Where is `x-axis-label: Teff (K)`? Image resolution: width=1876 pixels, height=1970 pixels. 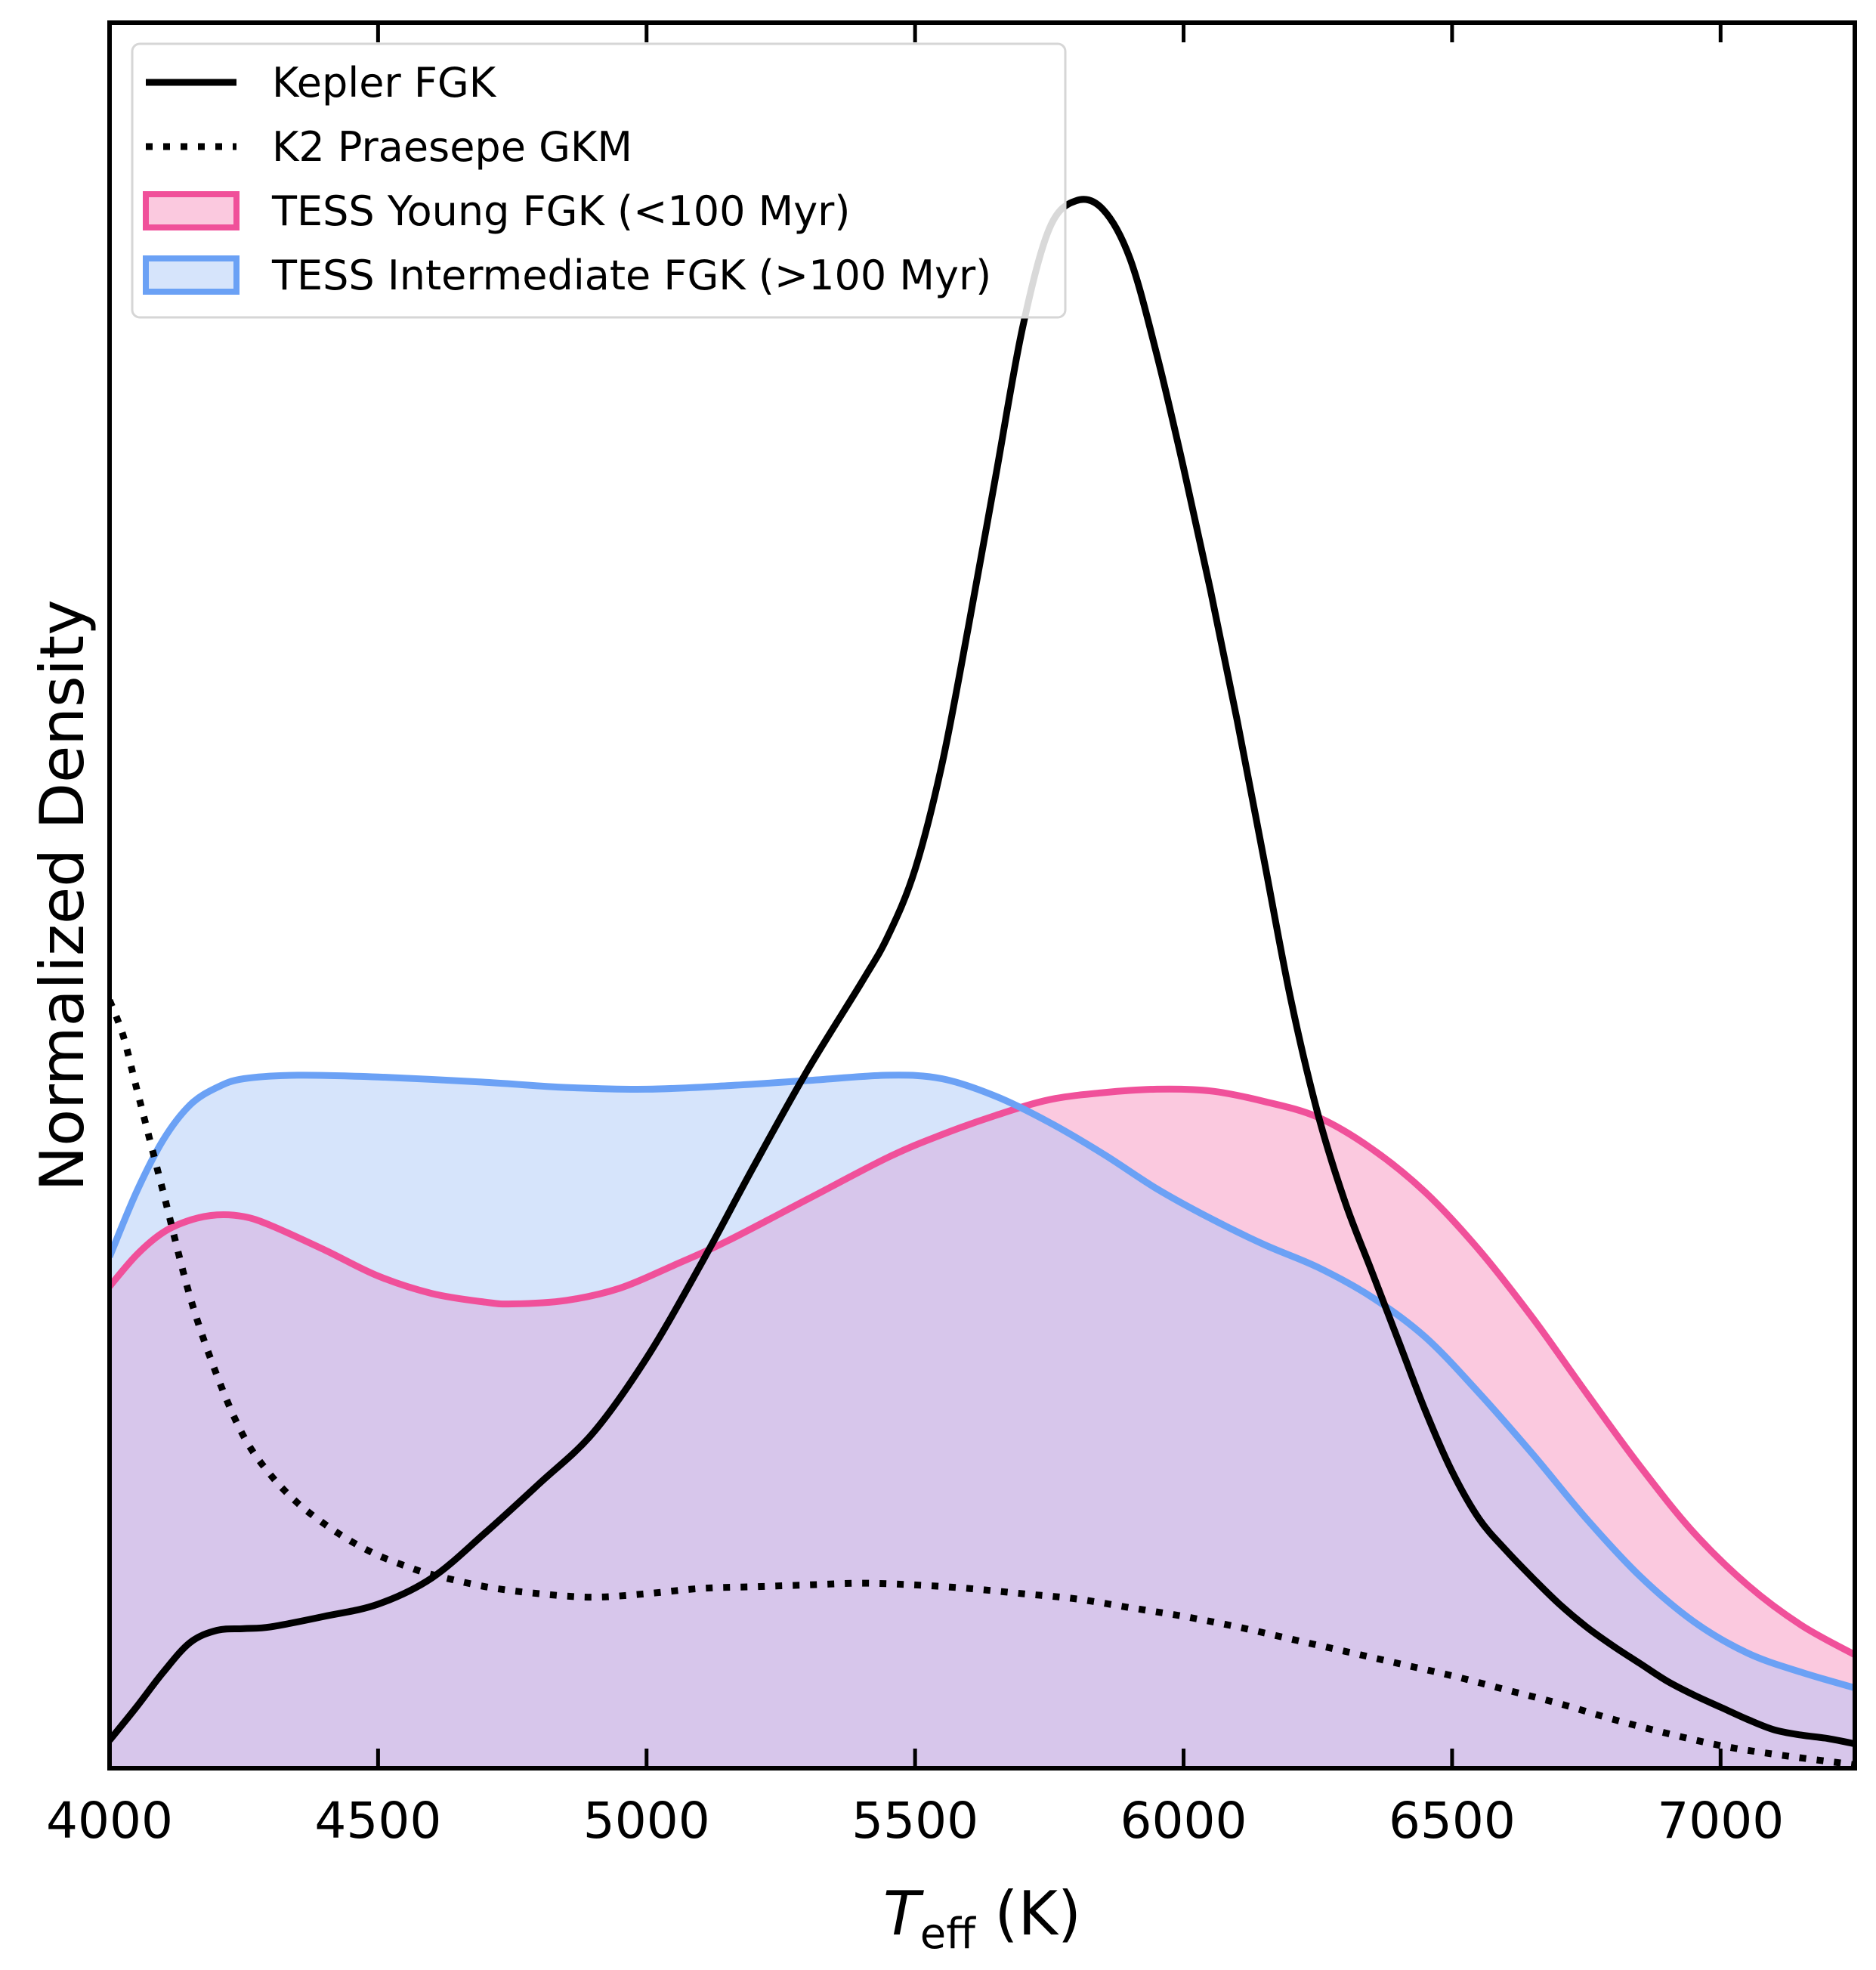
x-axis-label: Teff (K) is located at coordinates (982, 1919).